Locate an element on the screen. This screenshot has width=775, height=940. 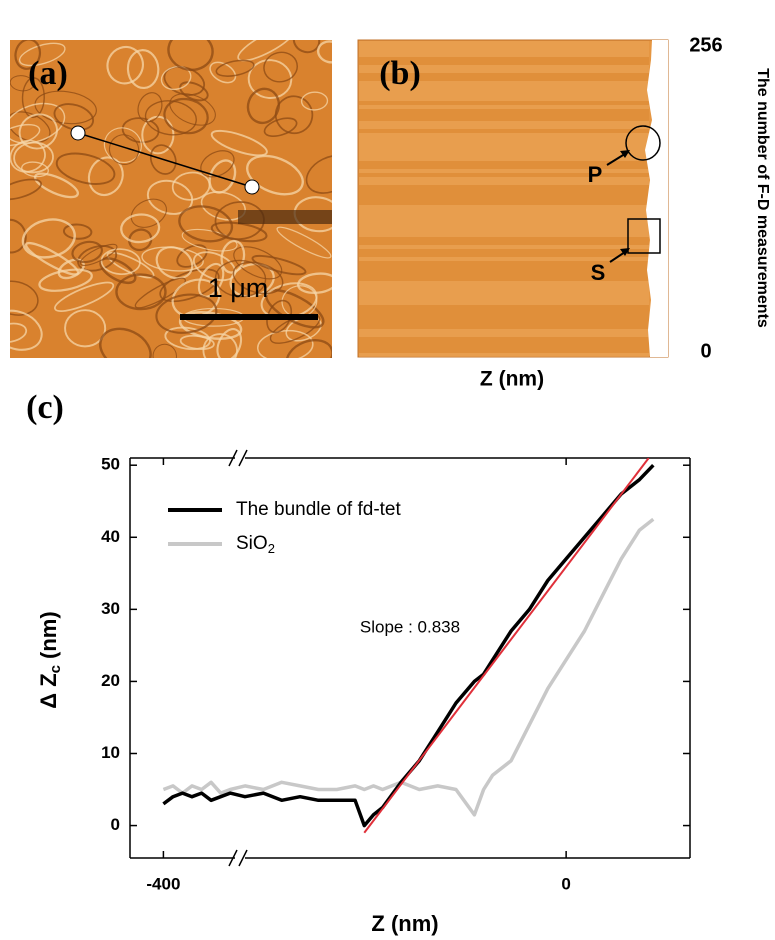
y-tick-label: 50 is located at coordinates (110, 464).